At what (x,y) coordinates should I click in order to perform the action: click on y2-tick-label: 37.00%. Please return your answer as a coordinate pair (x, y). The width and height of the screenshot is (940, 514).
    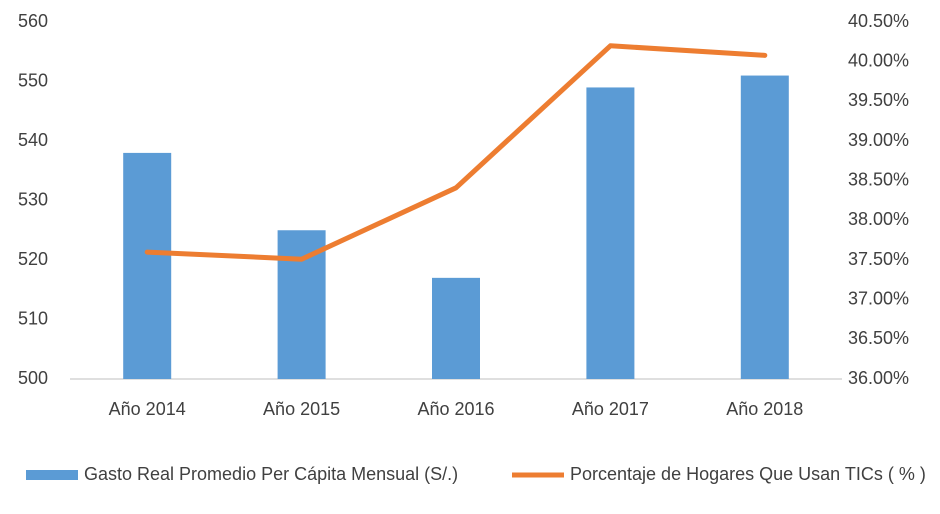
    Looking at the image, I should click on (878, 298).